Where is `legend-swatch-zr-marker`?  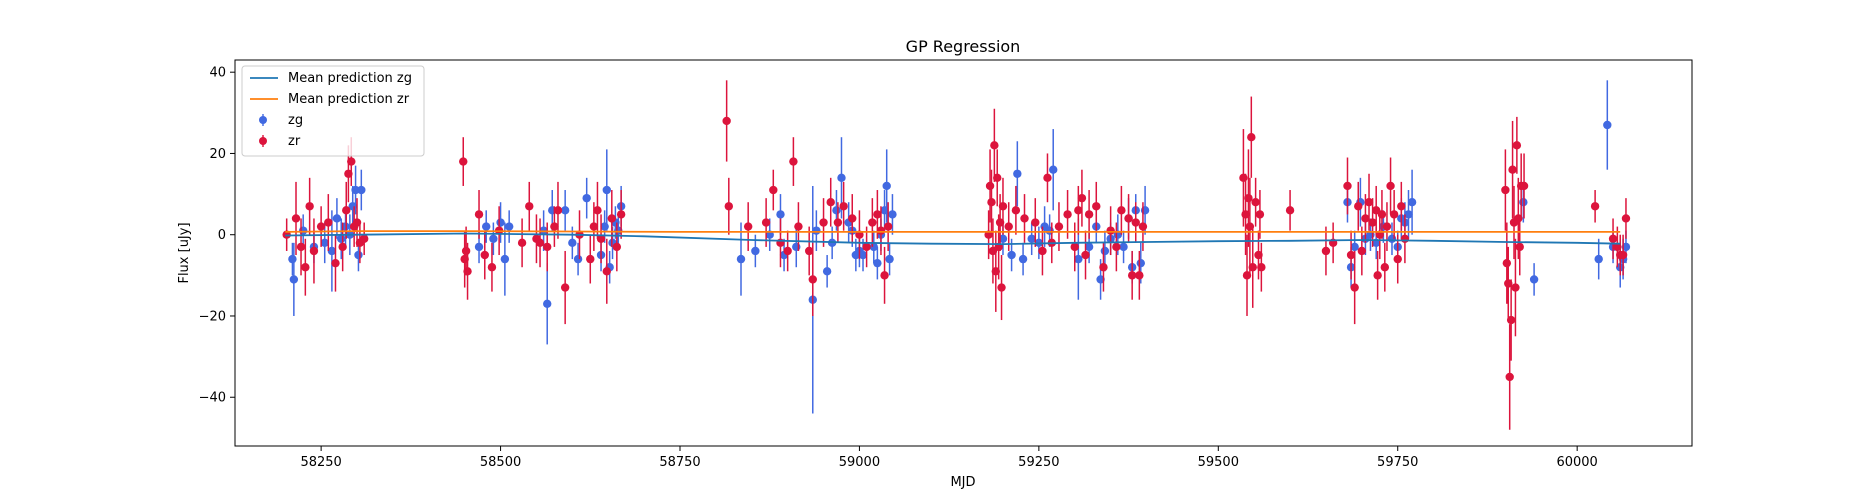
legend-swatch-zr-marker is located at coordinates (263, 141).